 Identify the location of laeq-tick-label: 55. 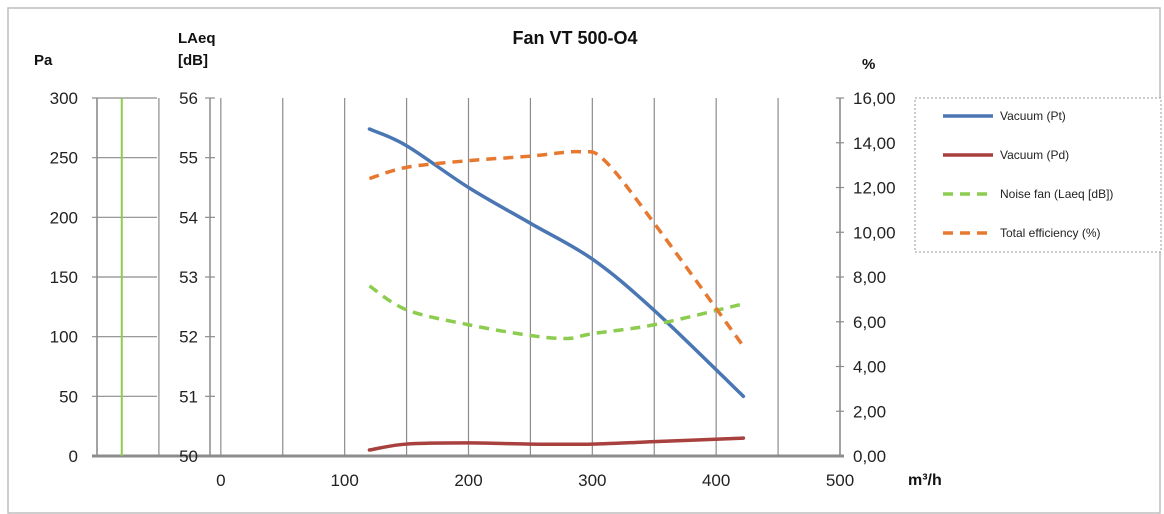
(188, 158).